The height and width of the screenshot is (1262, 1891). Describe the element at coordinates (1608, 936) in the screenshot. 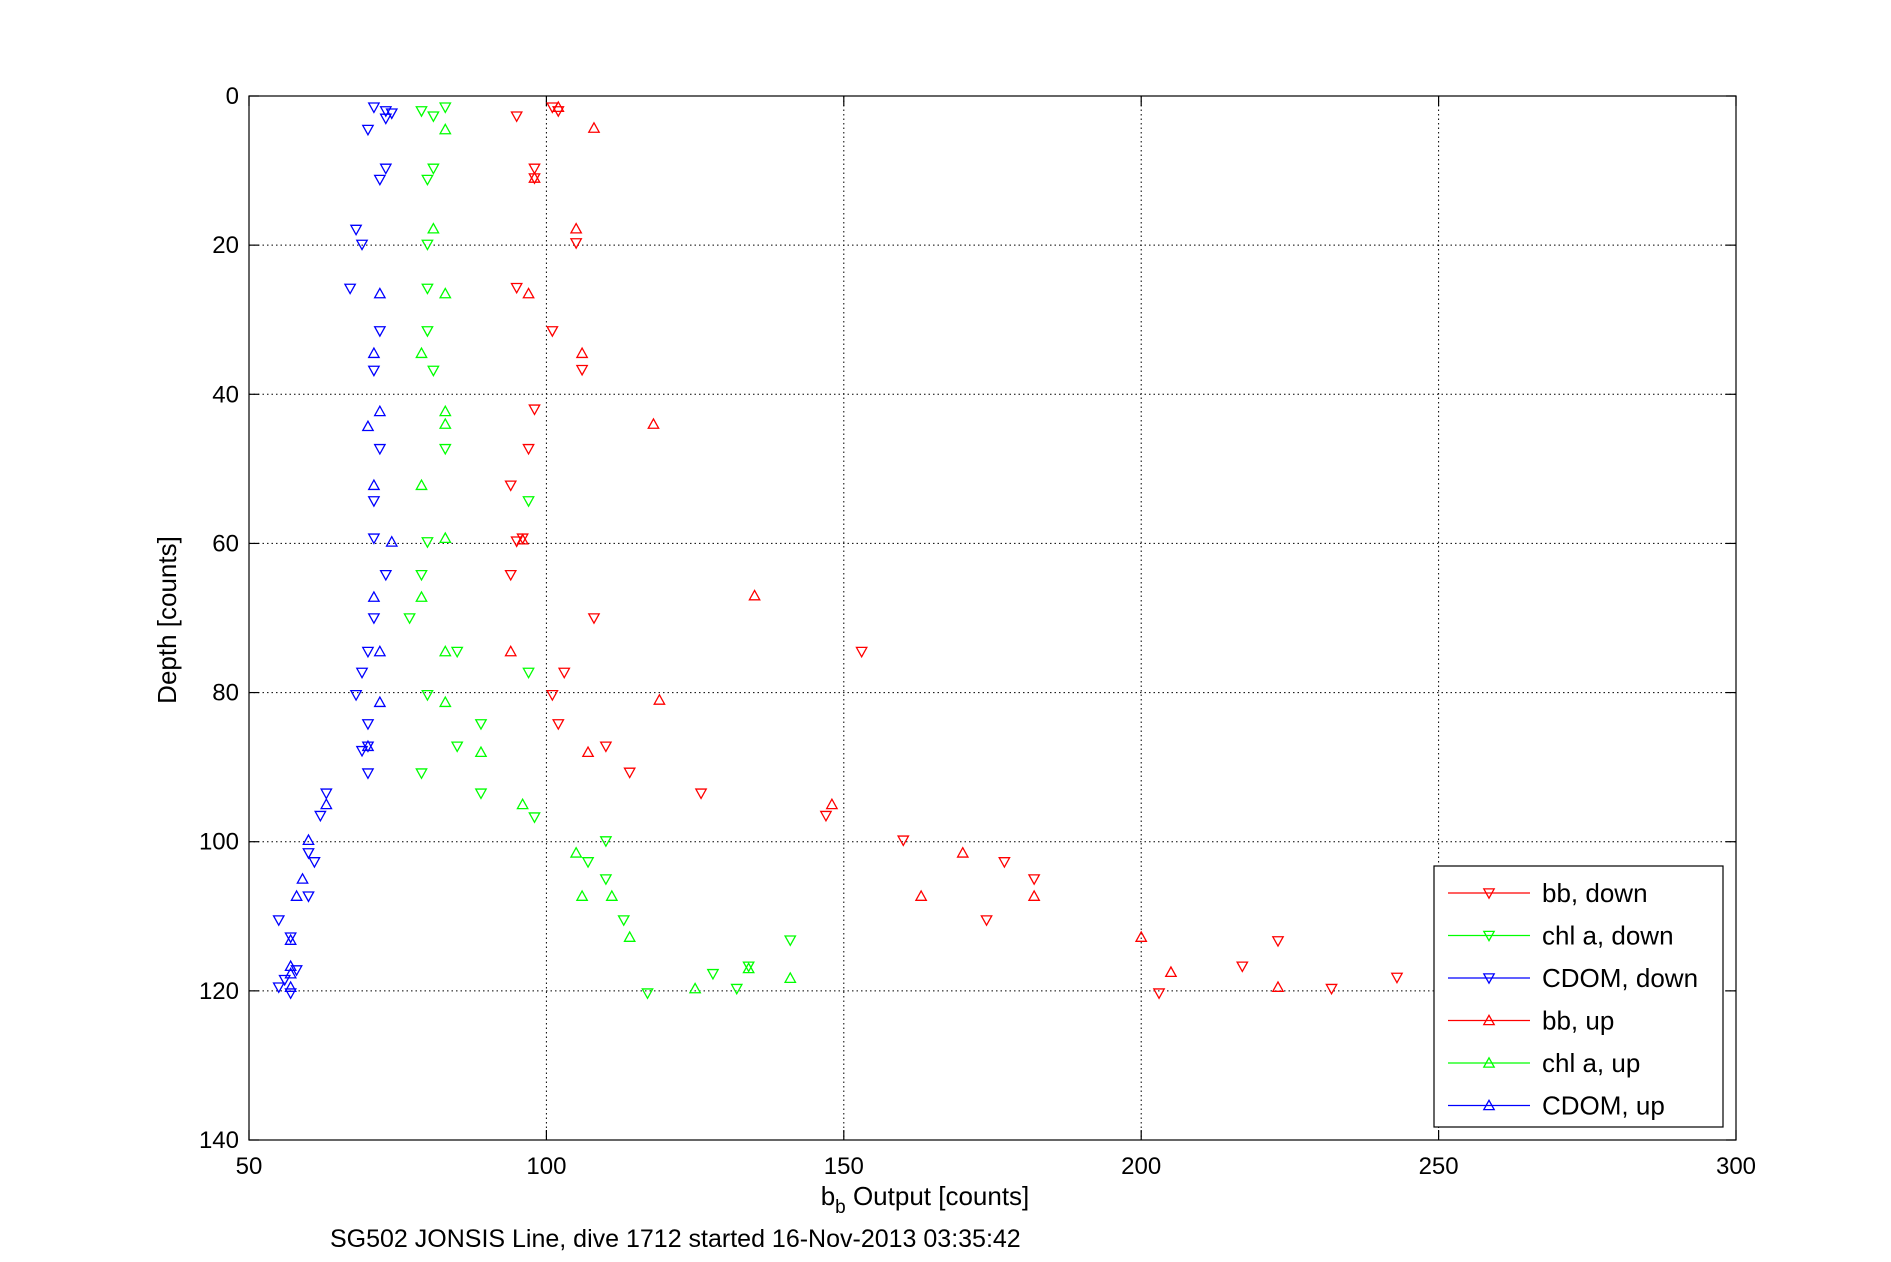

I see `legend-label: chl a, down` at that location.